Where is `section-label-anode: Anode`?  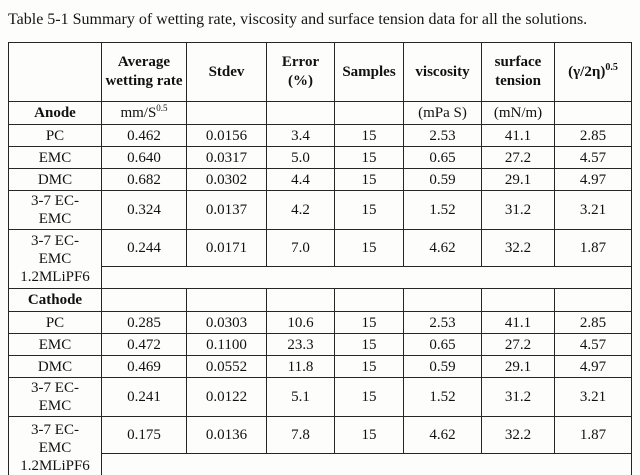
section-label-anode: Anode is located at coordinates (55, 113).